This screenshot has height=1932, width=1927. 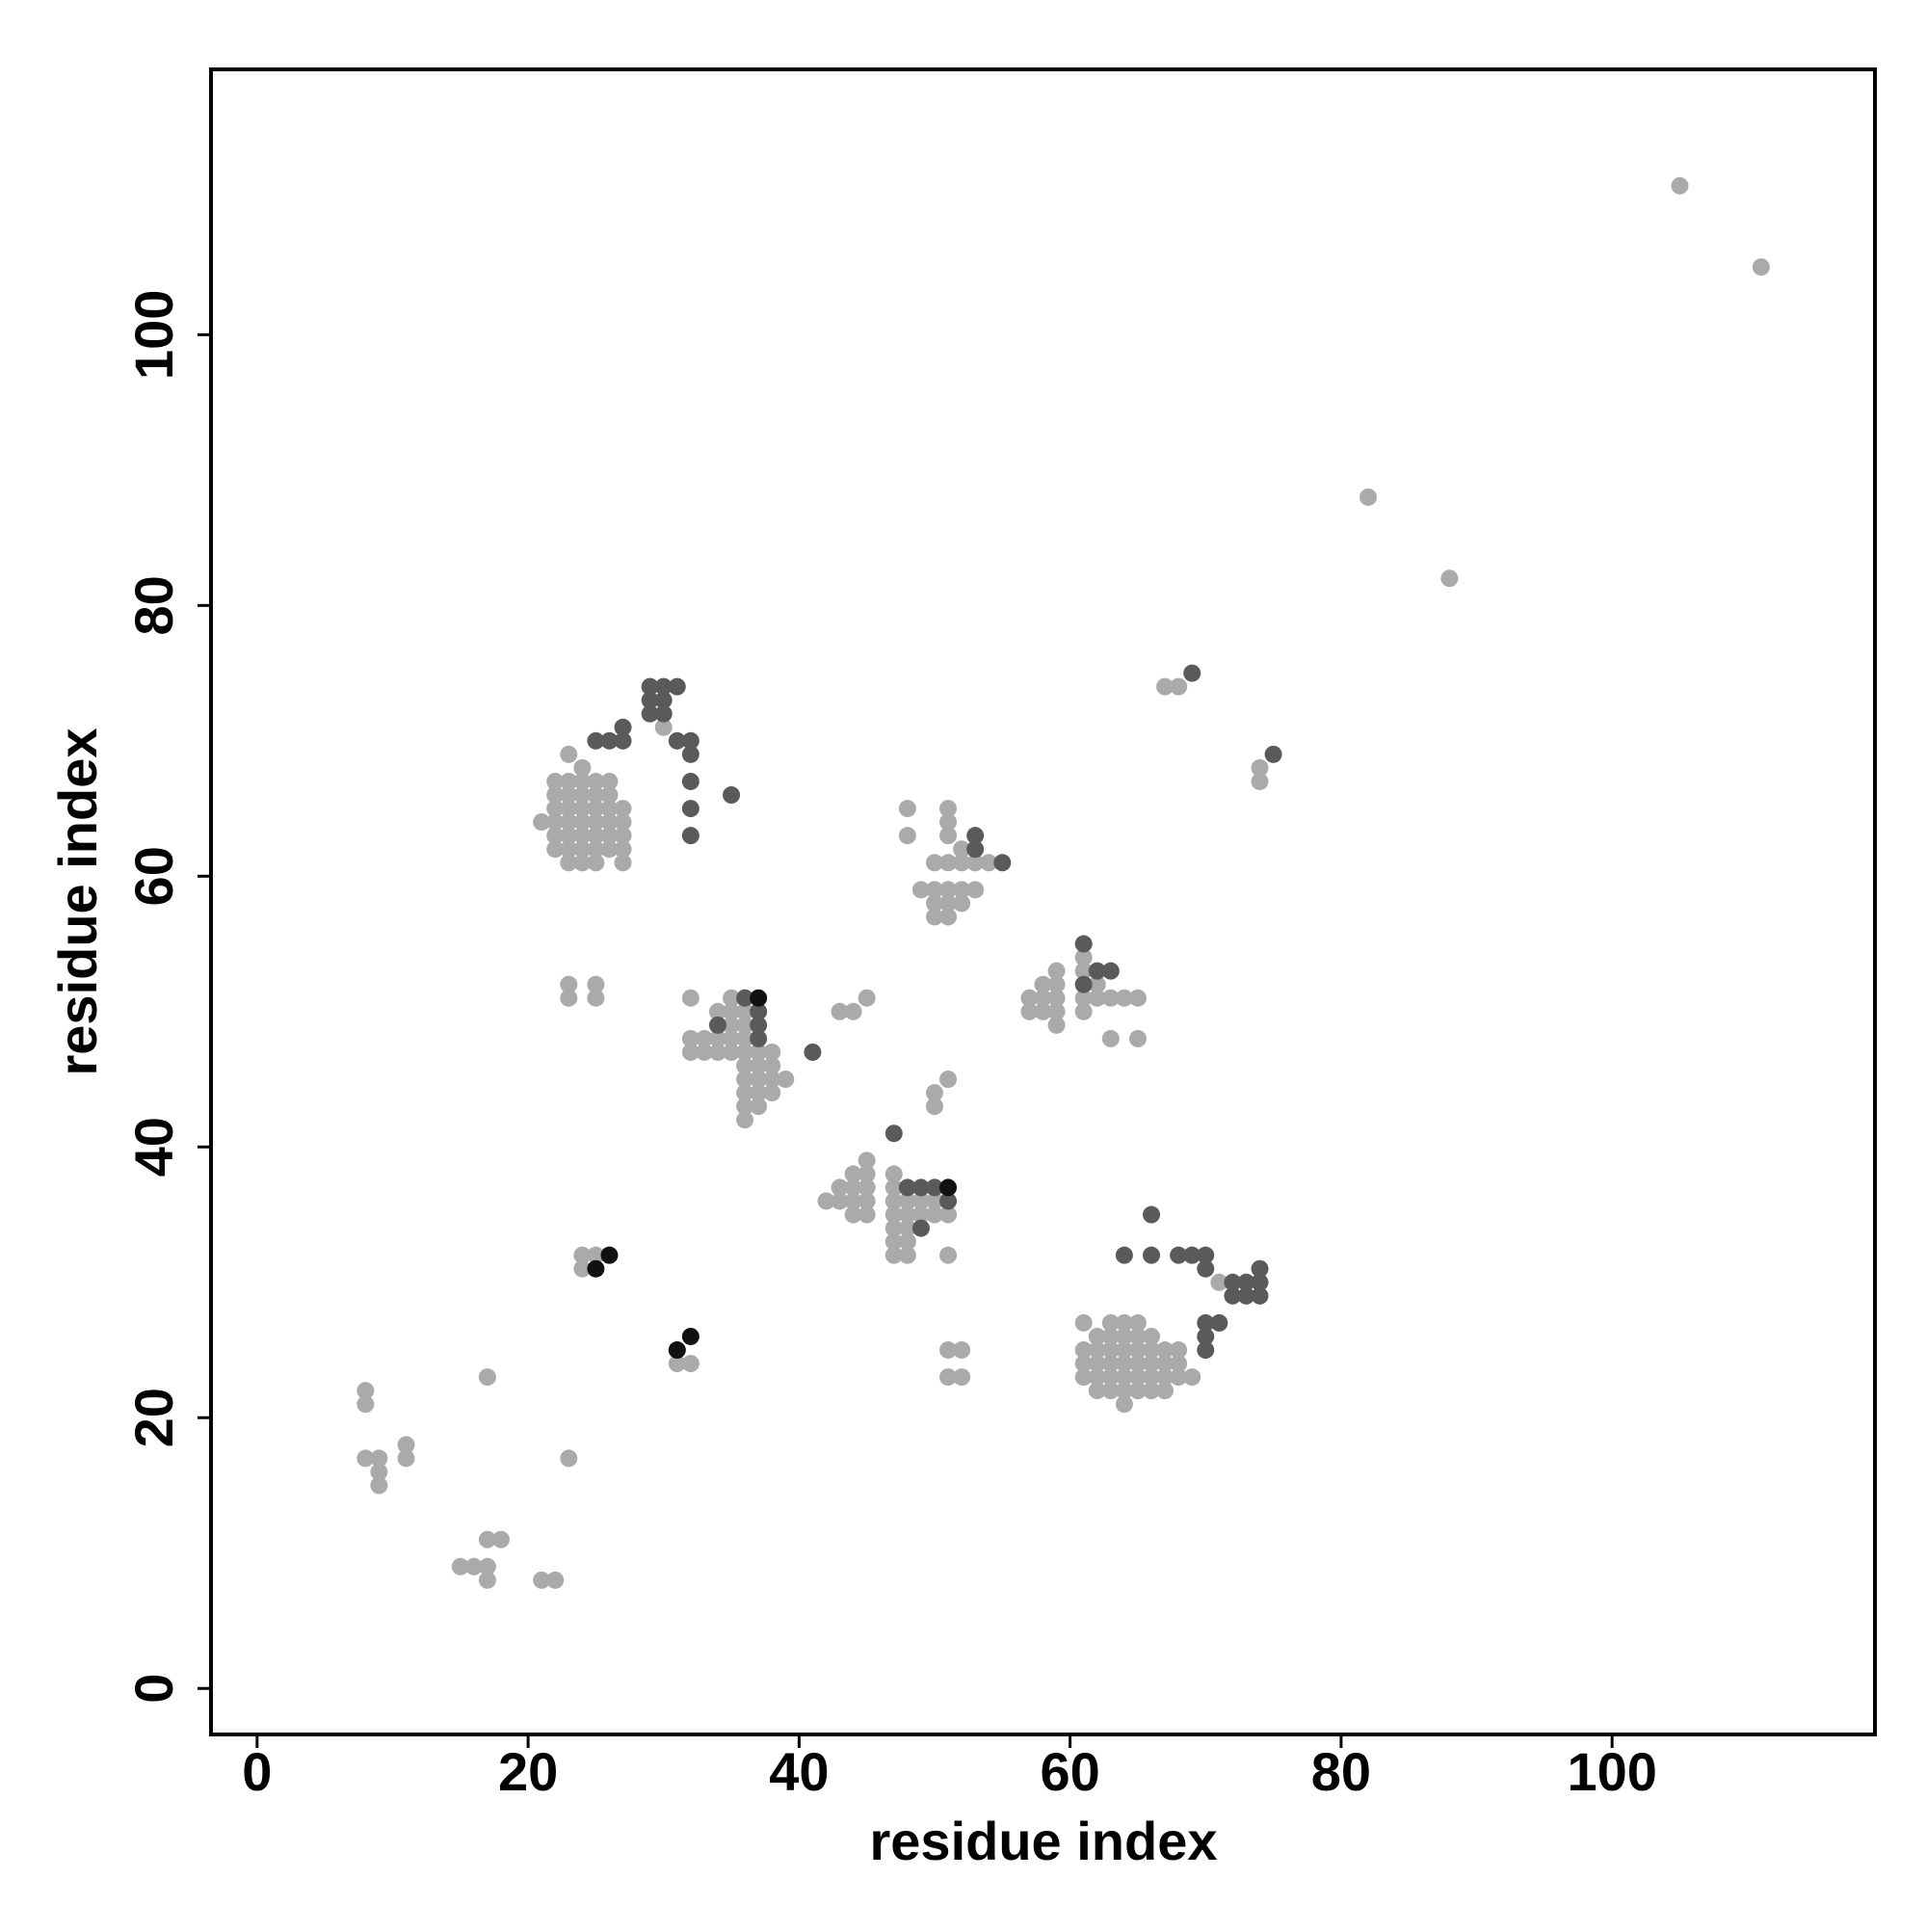 I want to click on y-tick-label: 80, so click(x=153, y=605).